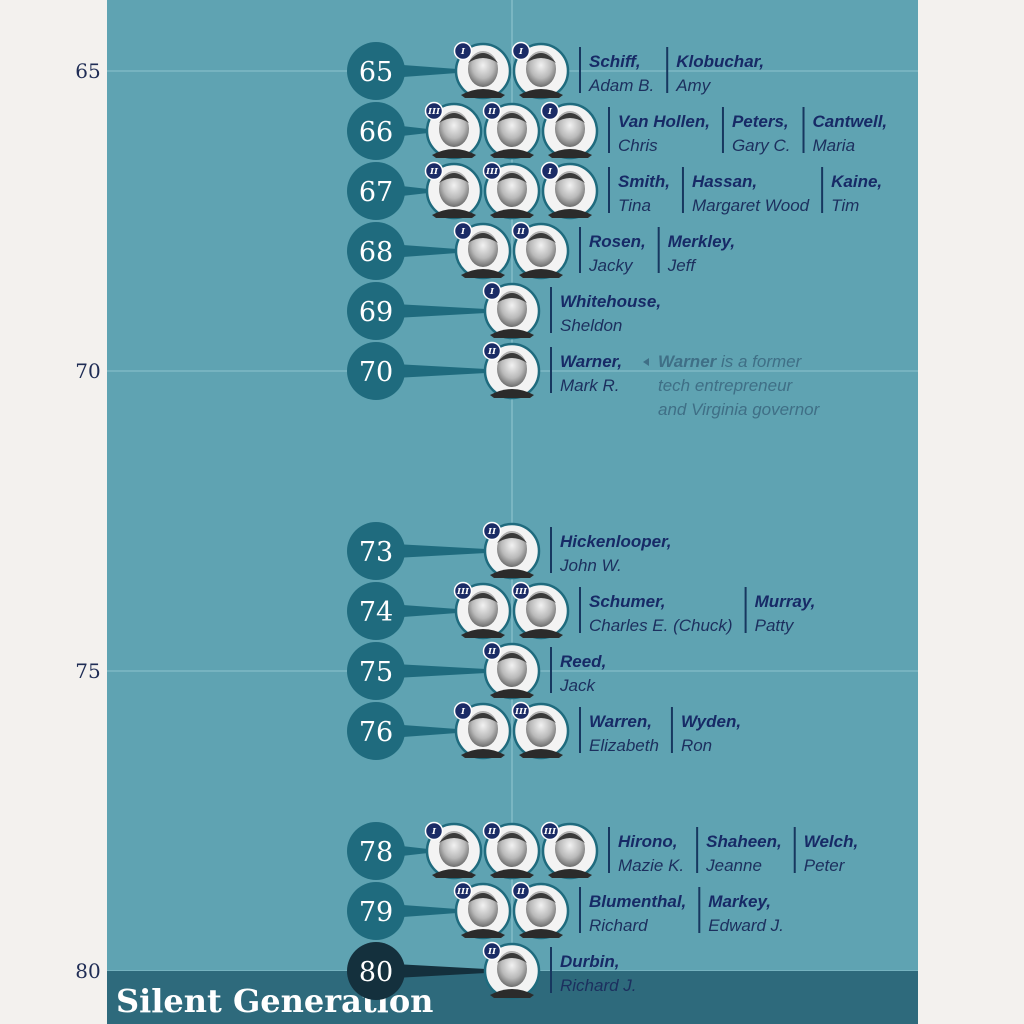 This screenshot has width=1024, height=1024. Describe the element at coordinates (376, 672) in the screenshot. I see `age-label: 75` at that location.